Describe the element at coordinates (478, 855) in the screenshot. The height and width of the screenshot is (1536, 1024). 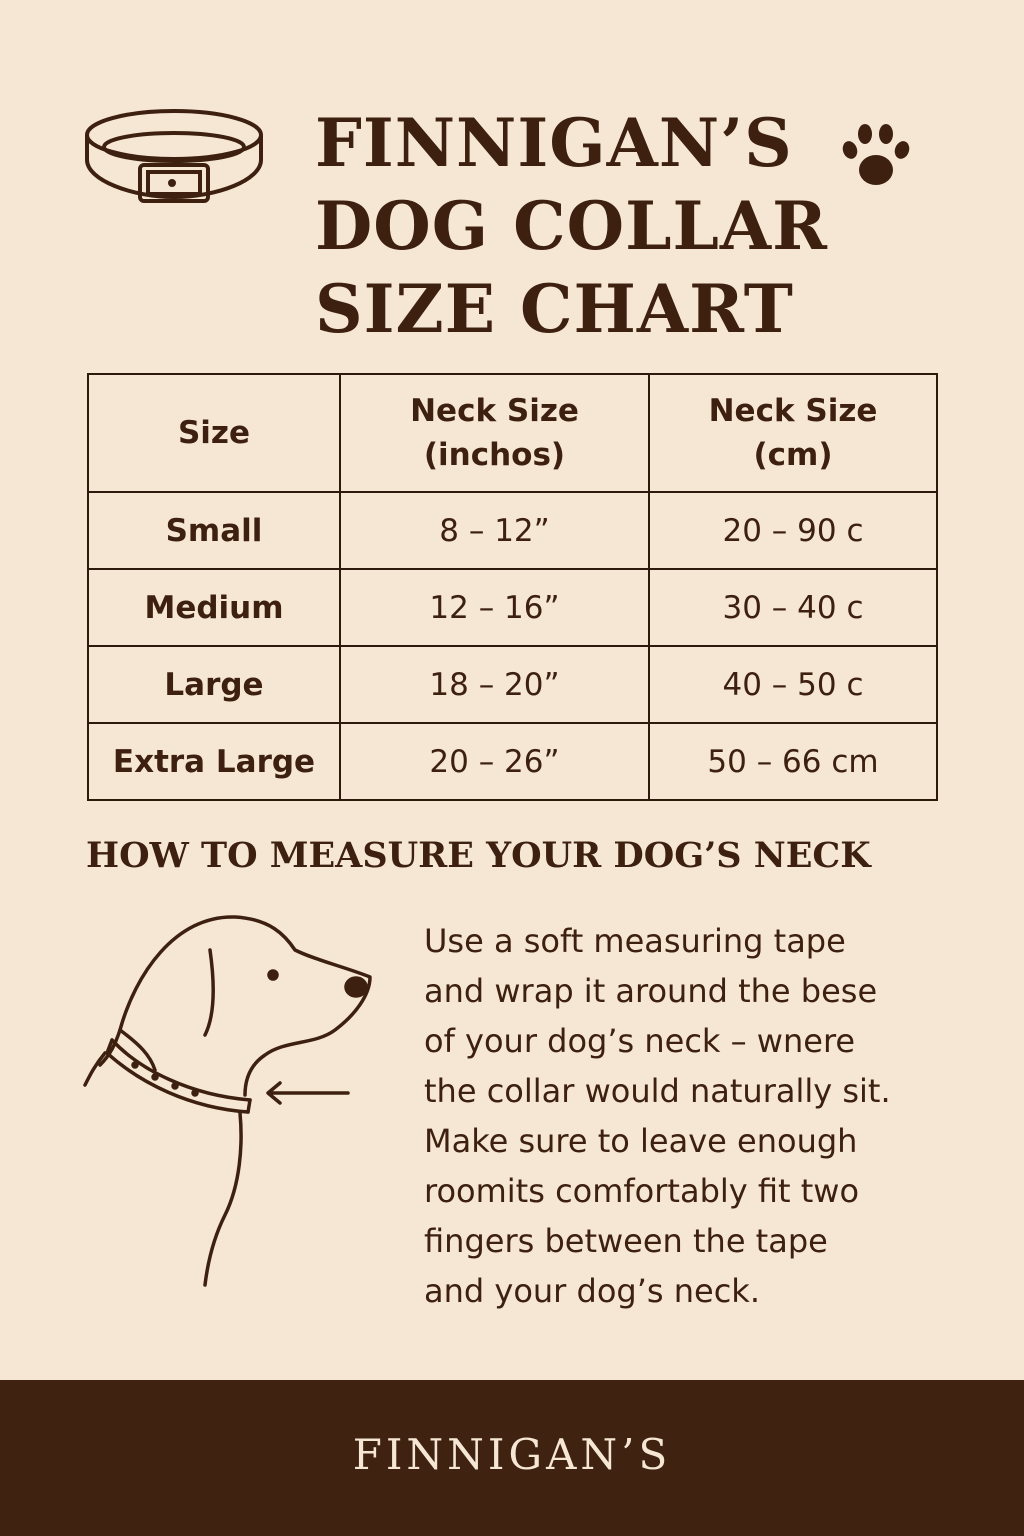
I see `measure-heading: HOW TO MEASURE YOUR DOG’S NECK` at that location.